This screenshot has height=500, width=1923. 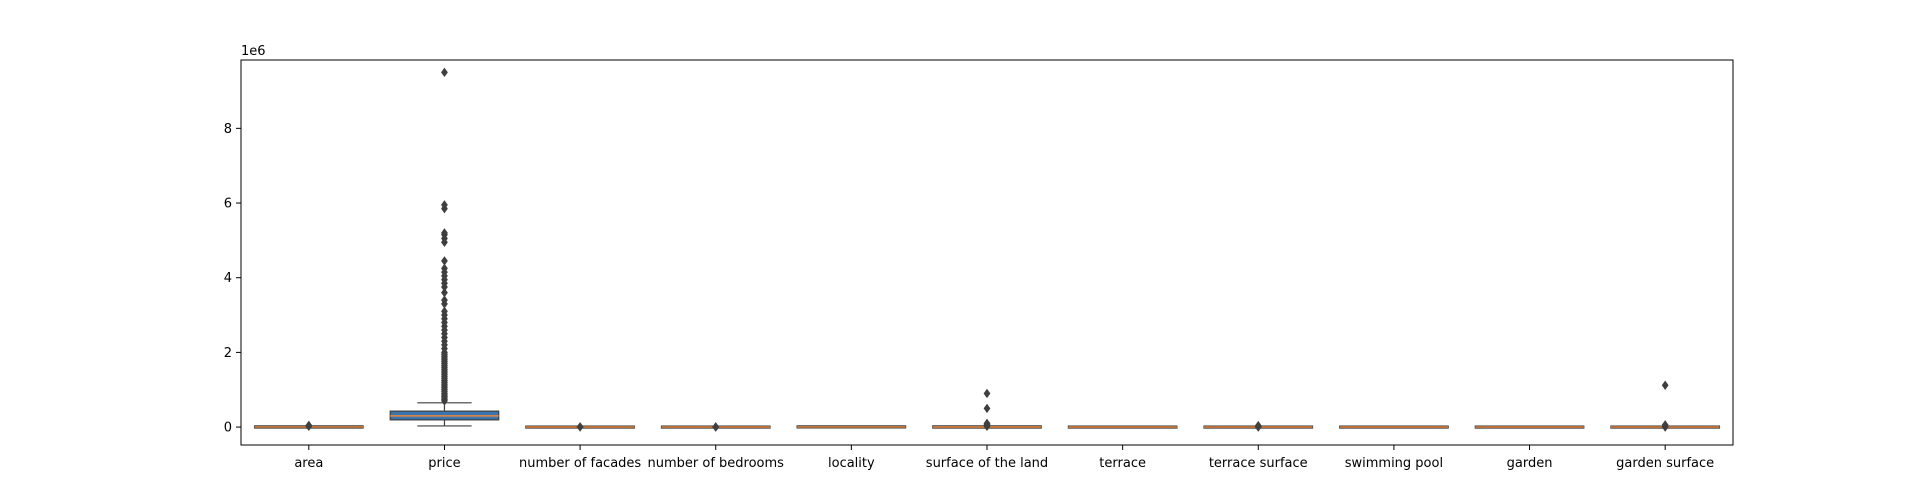 I want to click on y-tick-label: 2, so click(x=228, y=353).